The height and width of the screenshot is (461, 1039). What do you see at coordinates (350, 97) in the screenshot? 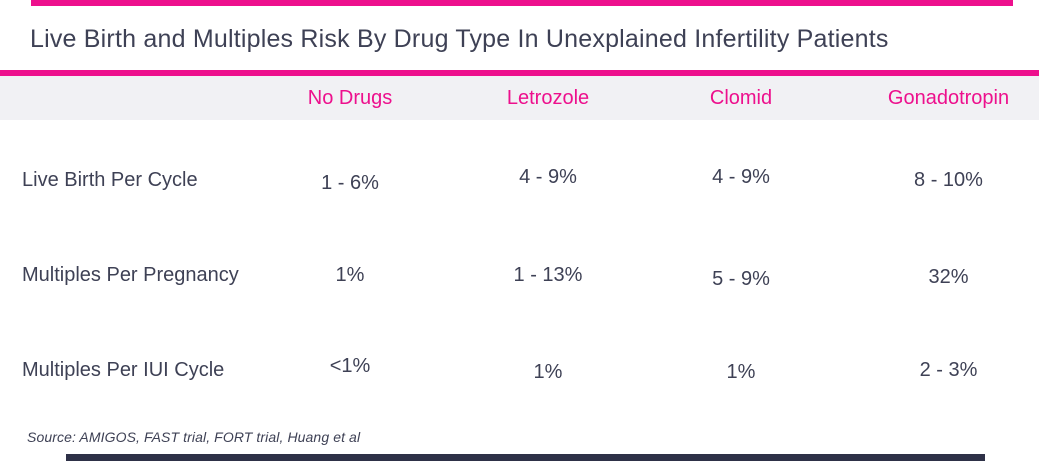
I see `column-header-no-drugs: No Drugs` at bounding box center [350, 97].